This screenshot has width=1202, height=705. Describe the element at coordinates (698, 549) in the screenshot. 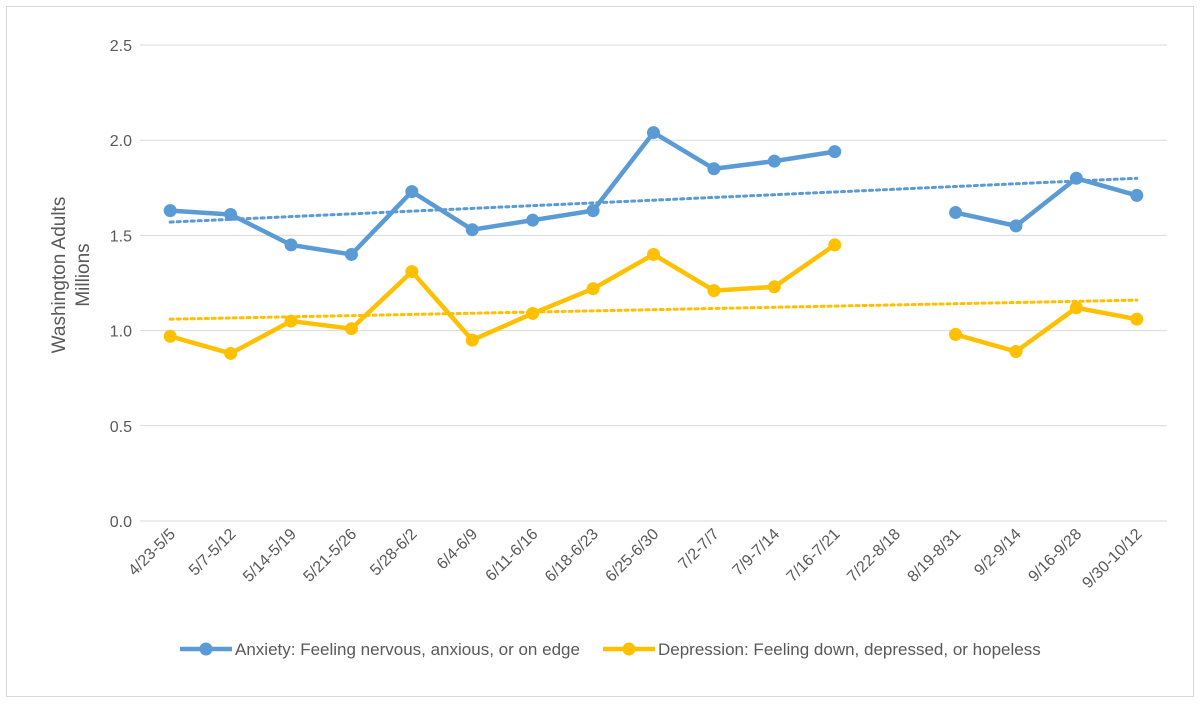

I see `x-tick-label: 7/2-7/7` at that location.